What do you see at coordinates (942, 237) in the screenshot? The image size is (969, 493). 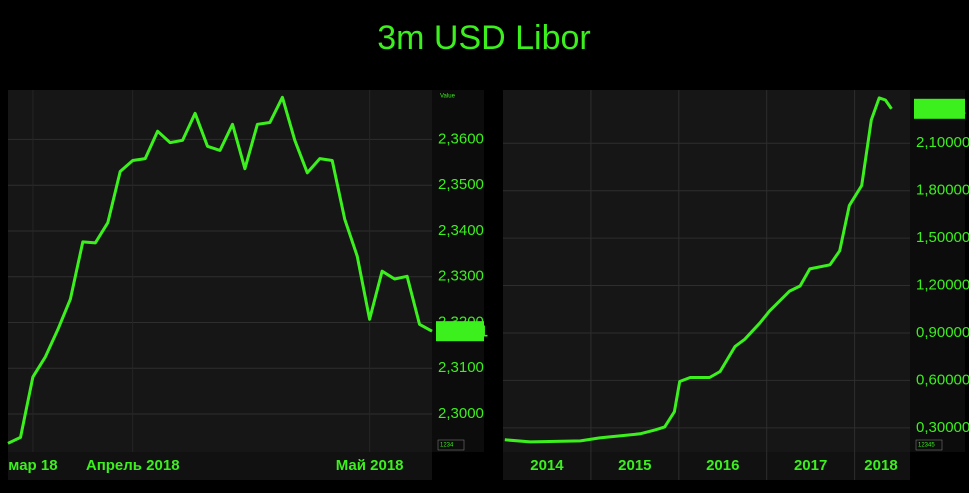 I see `y-tick-label: 1,50000` at bounding box center [942, 237].